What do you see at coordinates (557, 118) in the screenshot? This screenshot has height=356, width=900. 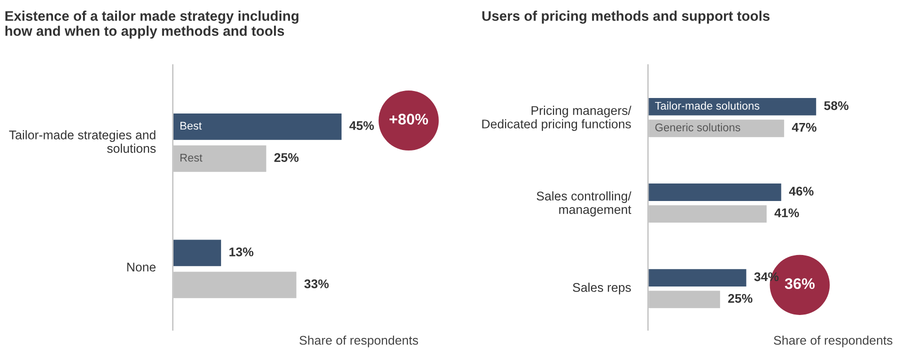 I see `y-tick-label: Pricing managers/ Dedicated pricing functions` at bounding box center [557, 118].